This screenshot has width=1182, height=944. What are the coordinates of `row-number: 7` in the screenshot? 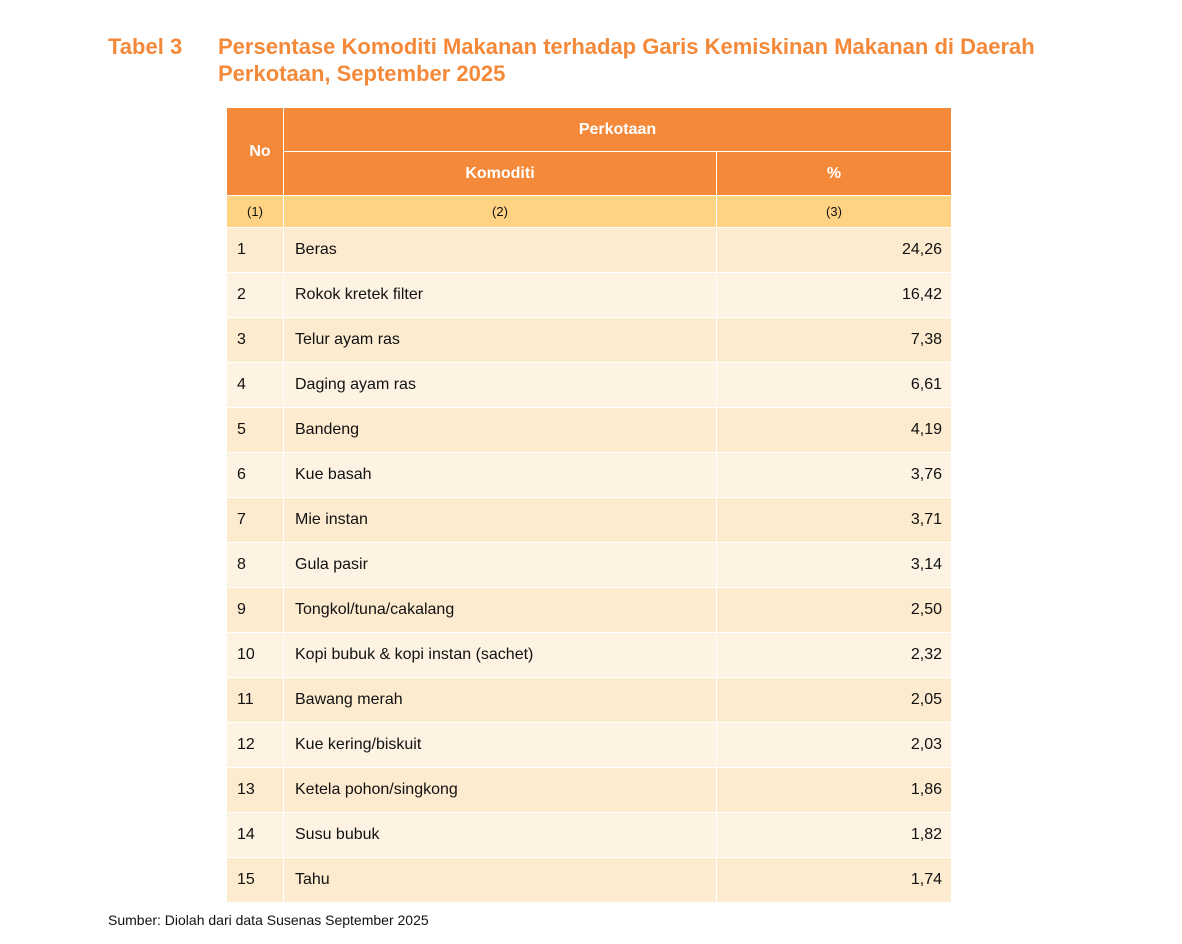 It's located at (255, 520).